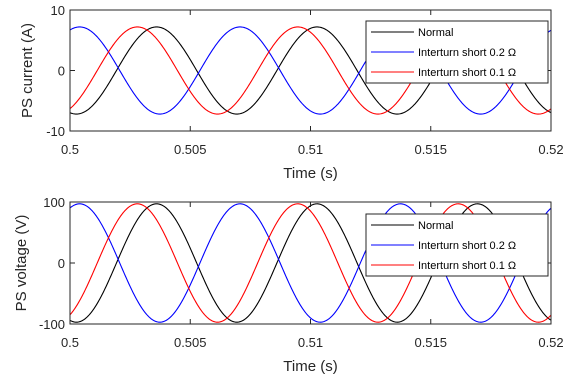 This screenshot has width=578, height=378. Describe the element at coordinates (54, 202) in the screenshot. I see `y-tick-label: 100` at that location.